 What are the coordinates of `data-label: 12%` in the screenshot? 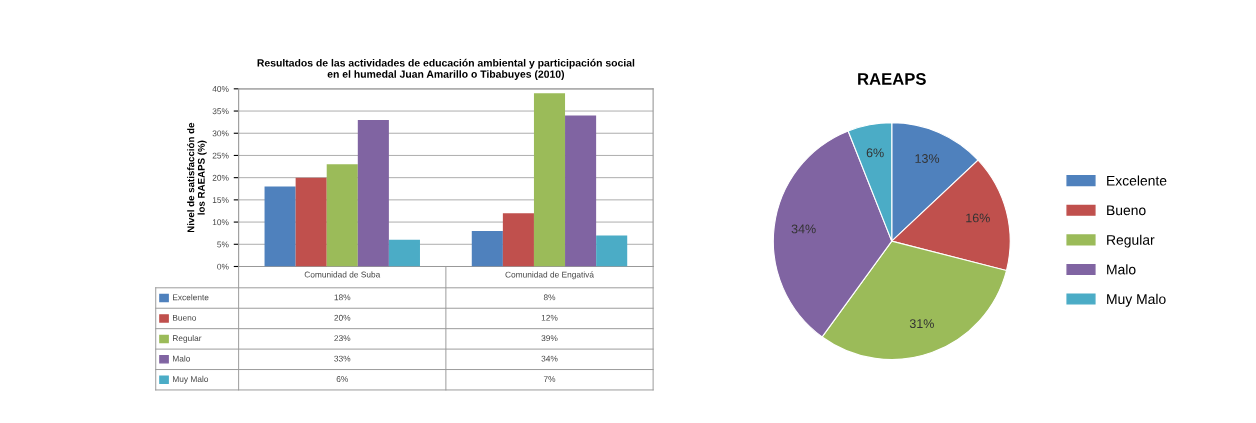 It's located at (549, 317).